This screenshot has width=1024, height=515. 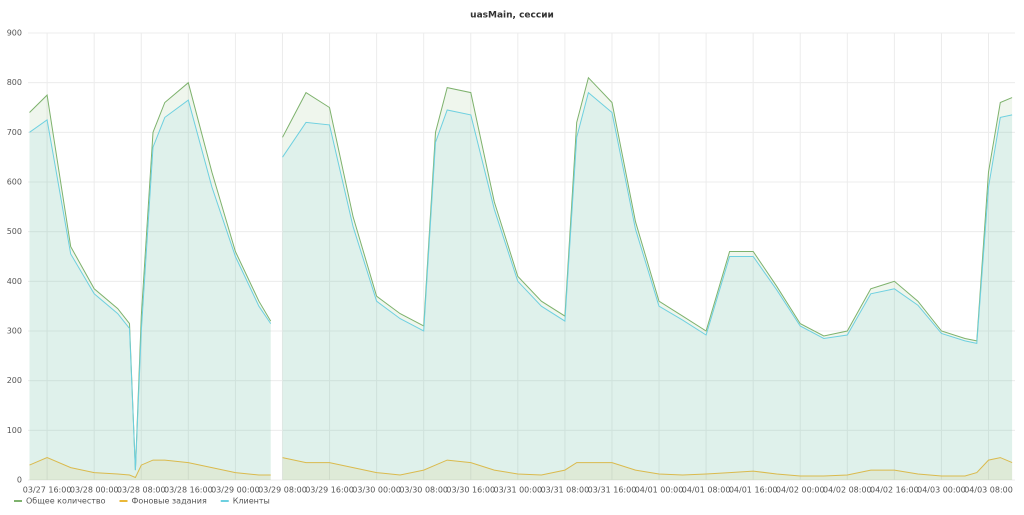 I want to click on x-tick-label: 04/01 16:00, so click(x=753, y=490).